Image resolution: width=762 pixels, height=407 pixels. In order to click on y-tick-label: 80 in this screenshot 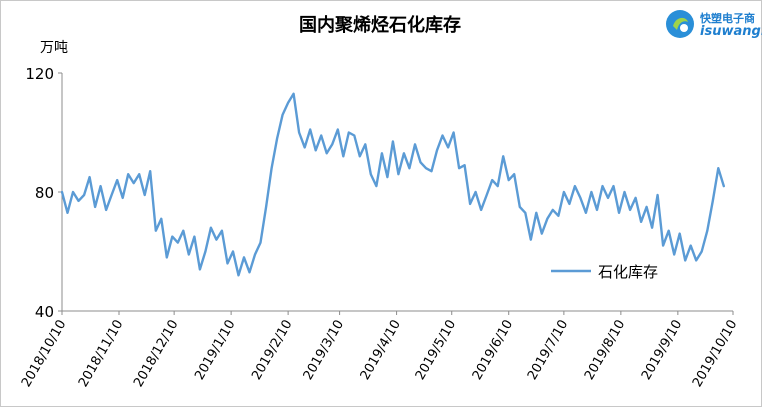, I will do `click(44, 193)`.